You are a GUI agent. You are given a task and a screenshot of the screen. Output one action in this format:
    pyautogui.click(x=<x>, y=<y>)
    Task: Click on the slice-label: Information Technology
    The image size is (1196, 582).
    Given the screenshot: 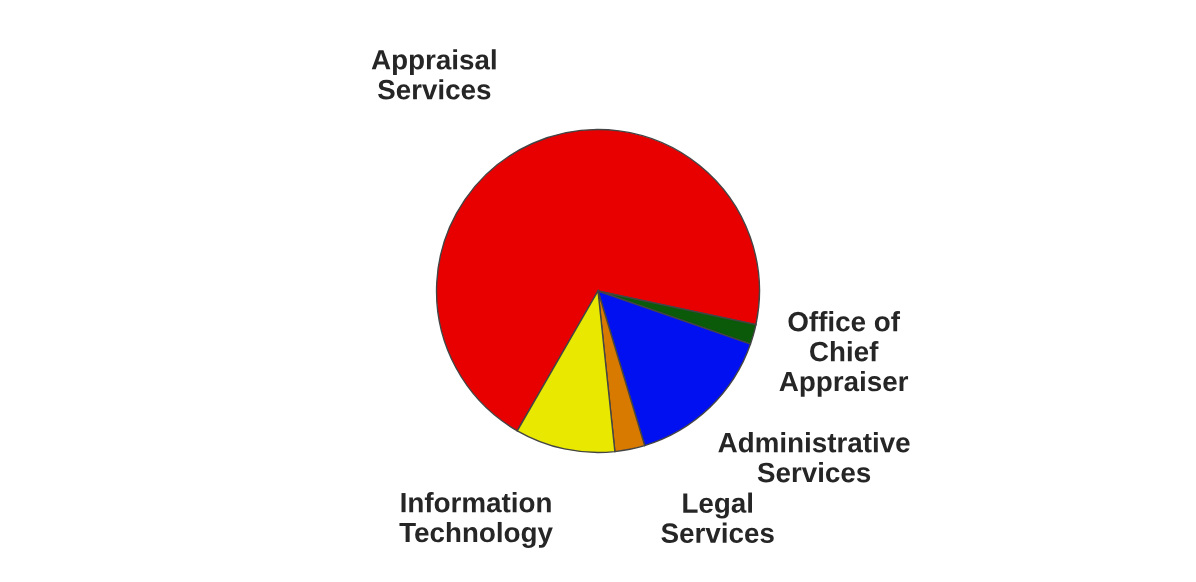 What is the action you would take?
    pyautogui.click(x=476, y=520)
    